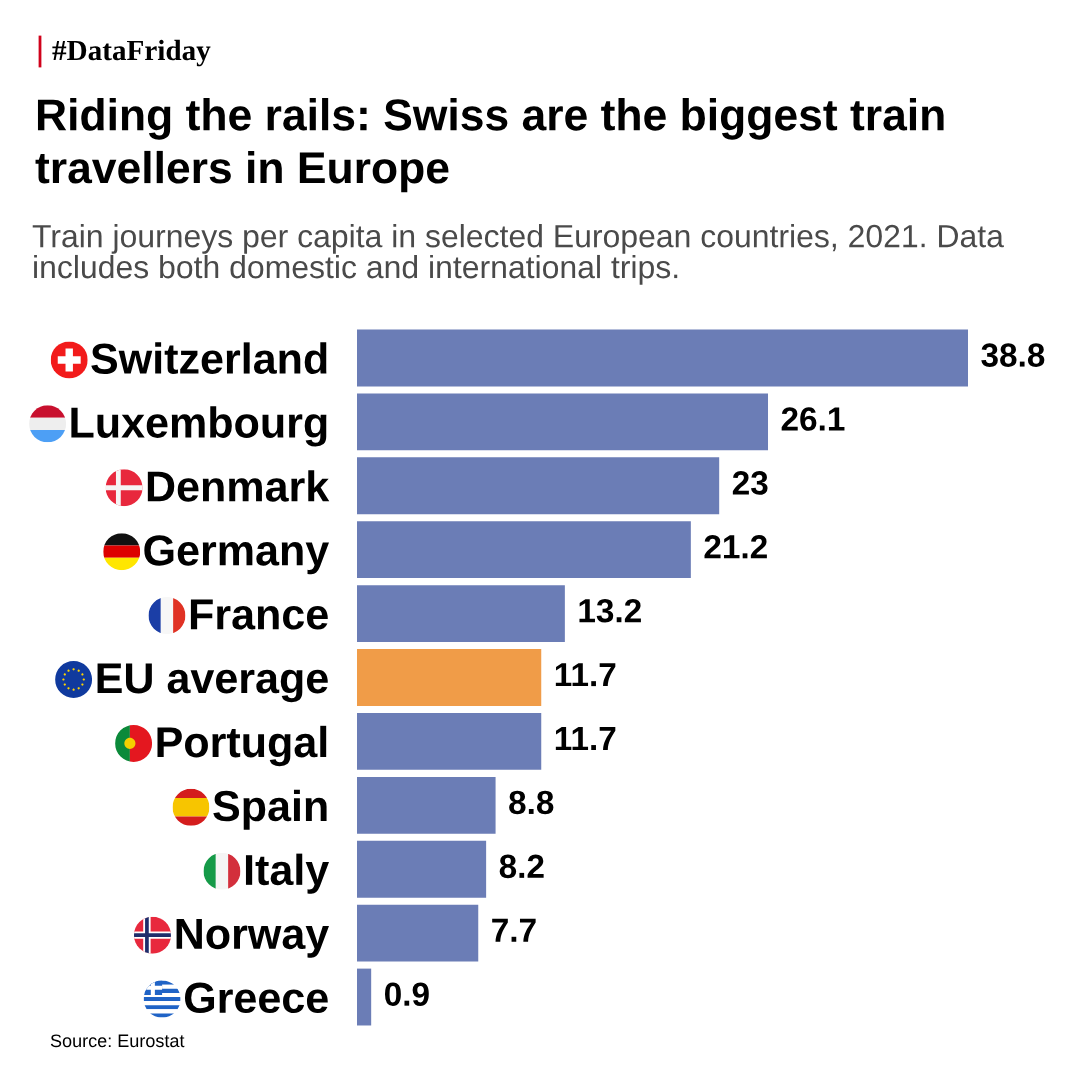 The width and height of the screenshot is (1080, 1080). Describe the element at coordinates (489, 145) in the screenshot. I see `chart-title: Riding the rails: Swiss are the biggest train travellers in Europe` at that location.